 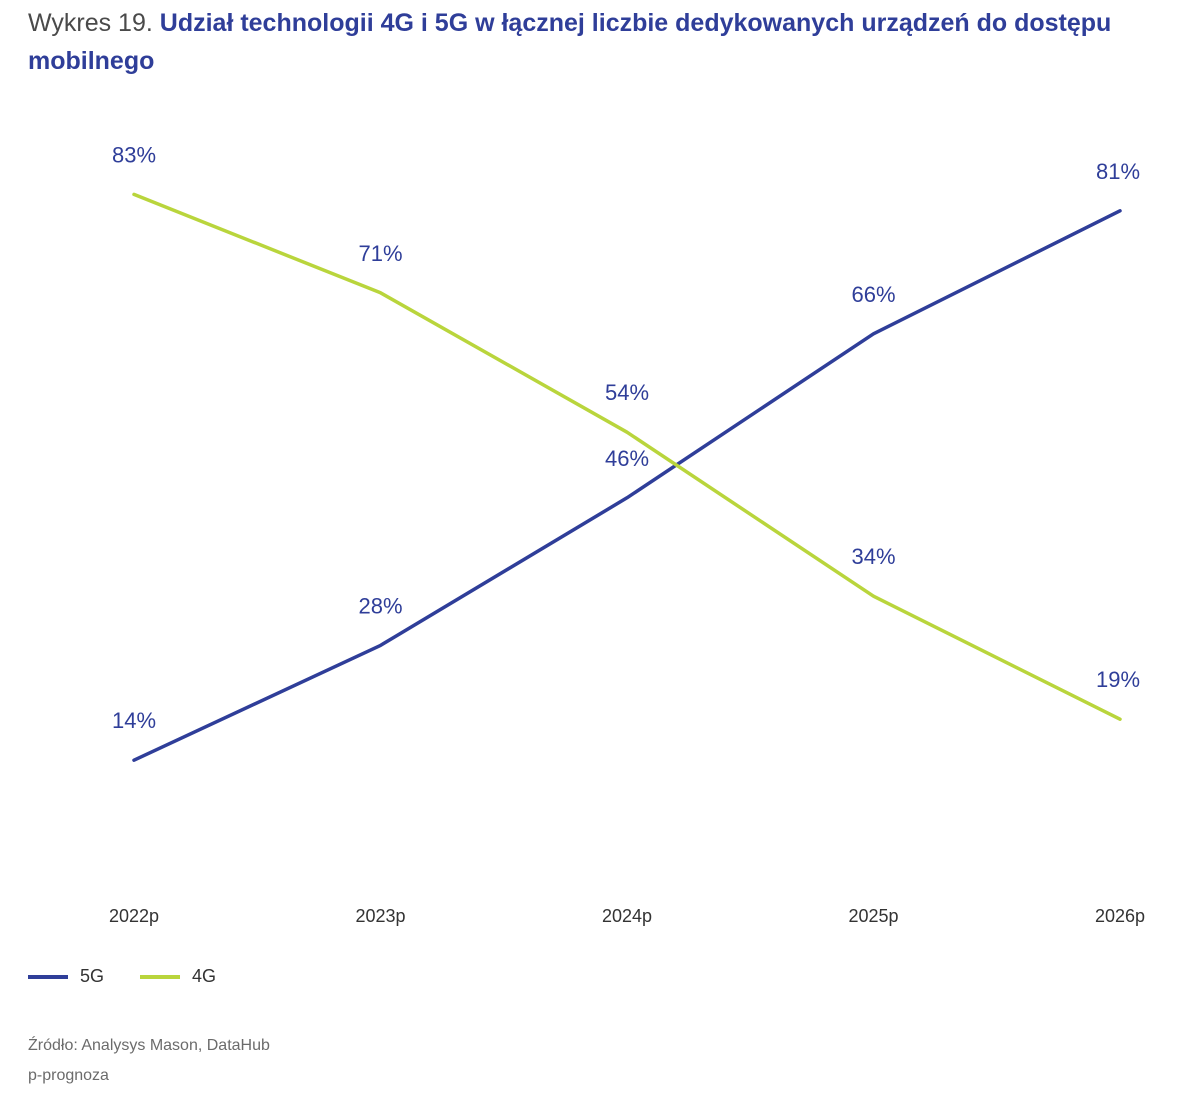 What do you see at coordinates (1118, 171) in the screenshot?
I see `data-label-5g: 81%` at bounding box center [1118, 171].